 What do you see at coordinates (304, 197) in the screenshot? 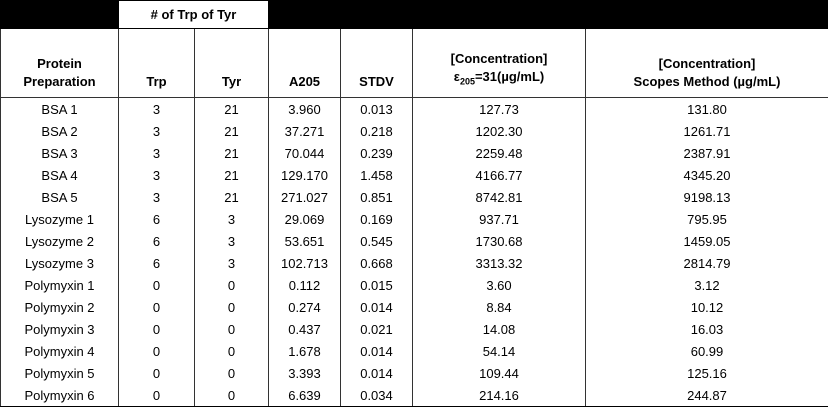
I see `table-cell: 271.027` at bounding box center [304, 197].